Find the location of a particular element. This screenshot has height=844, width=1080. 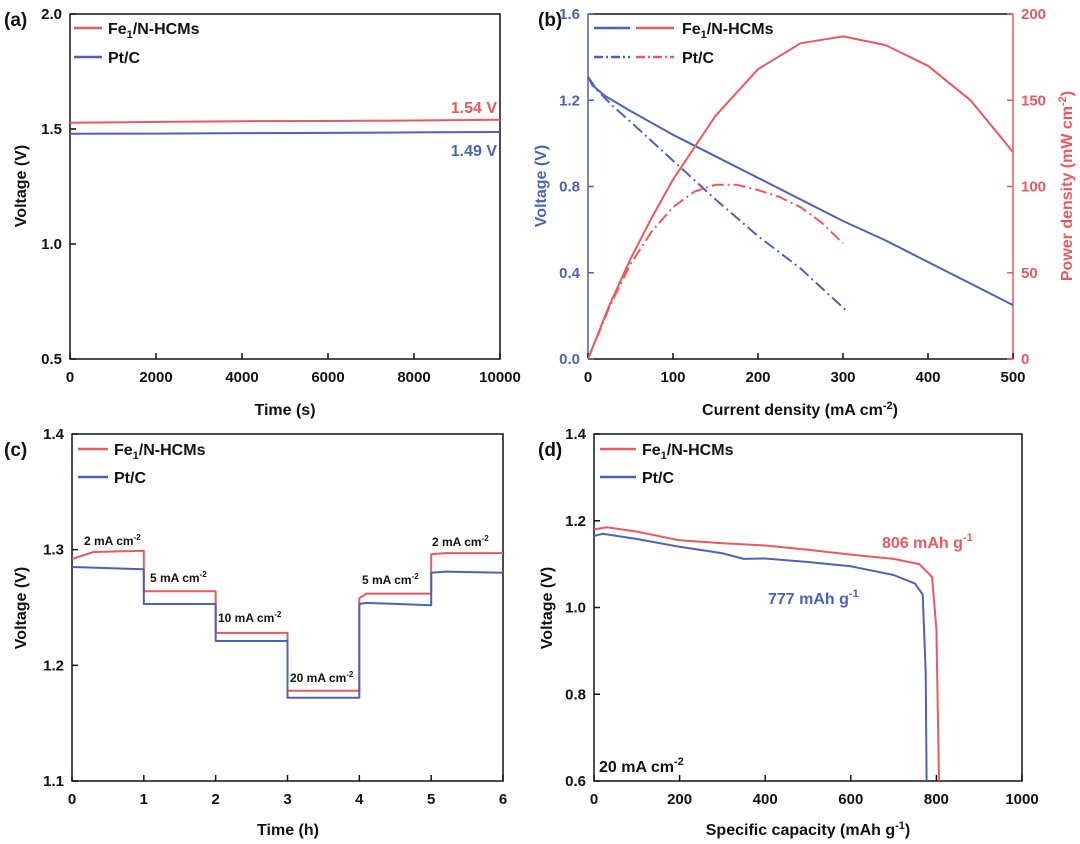

panel-d-ylabel: Voltage (V) is located at coordinates (547, 608).